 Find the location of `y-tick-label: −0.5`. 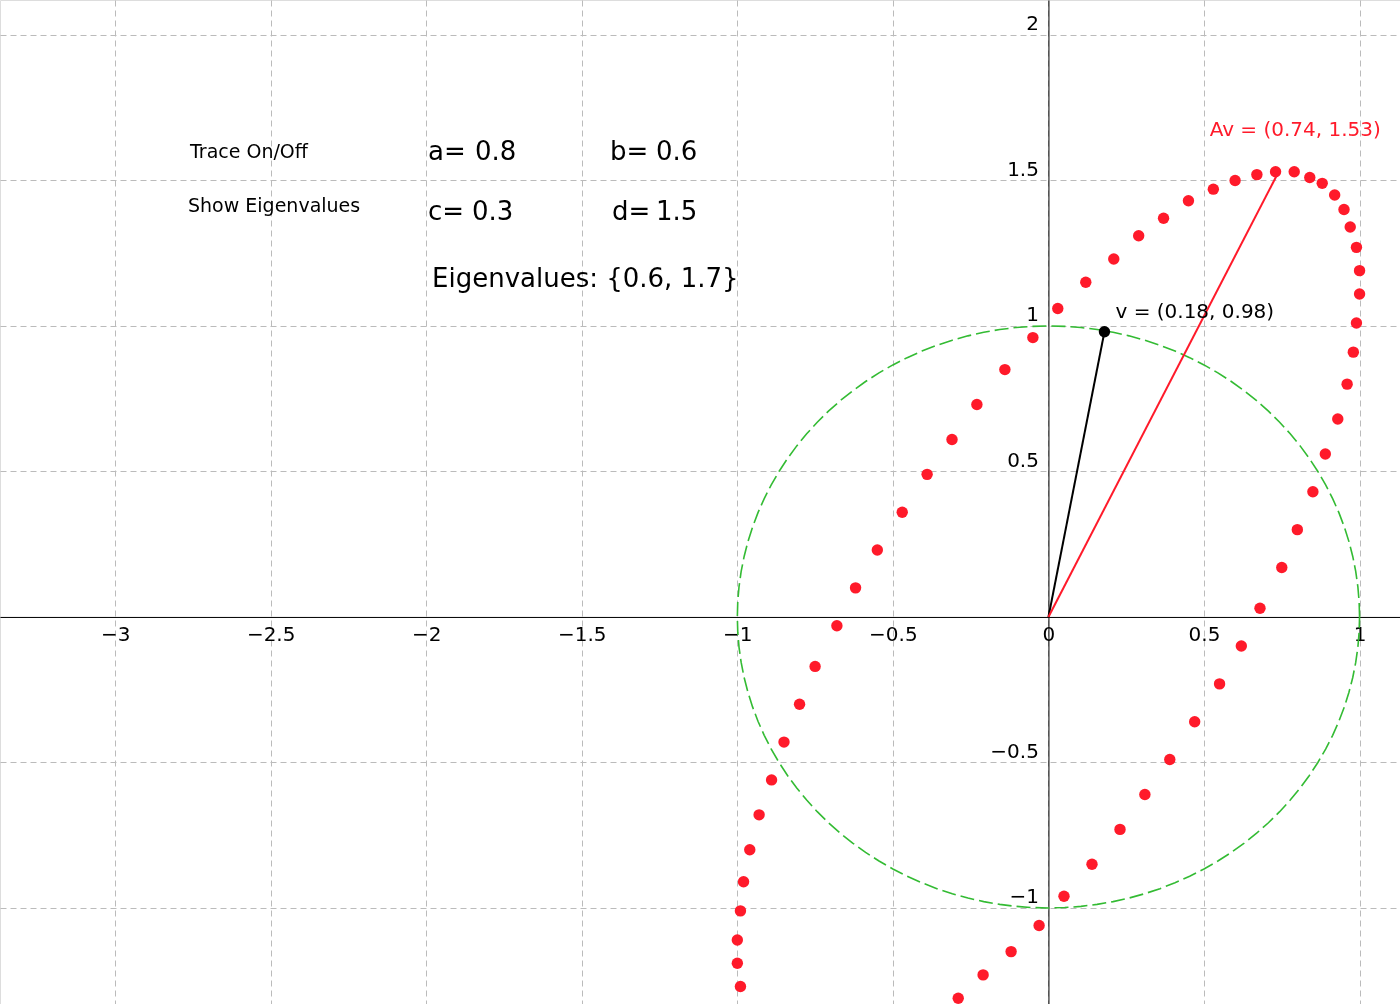

y-tick-label: −0.5 is located at coordinates (1014, 750).